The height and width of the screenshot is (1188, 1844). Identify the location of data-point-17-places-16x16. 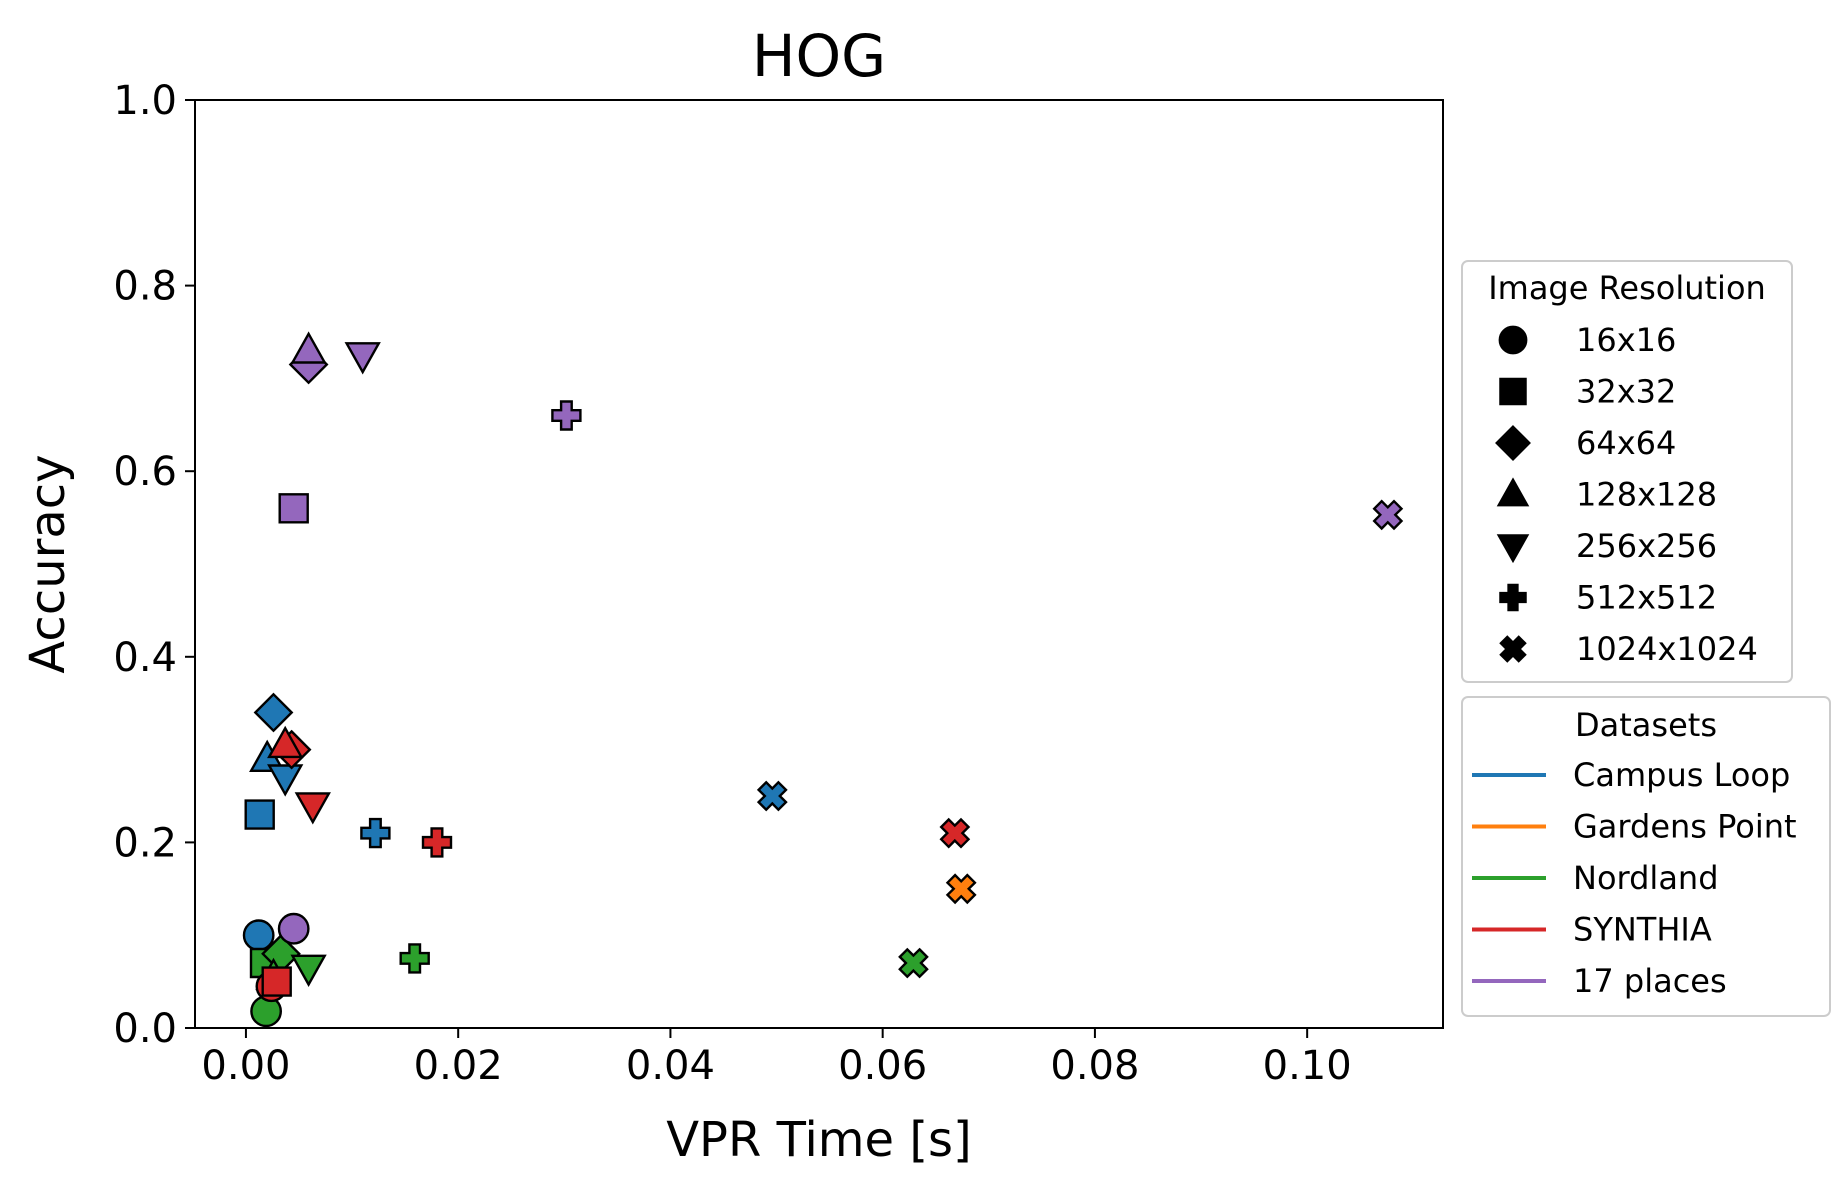
(293, 928).